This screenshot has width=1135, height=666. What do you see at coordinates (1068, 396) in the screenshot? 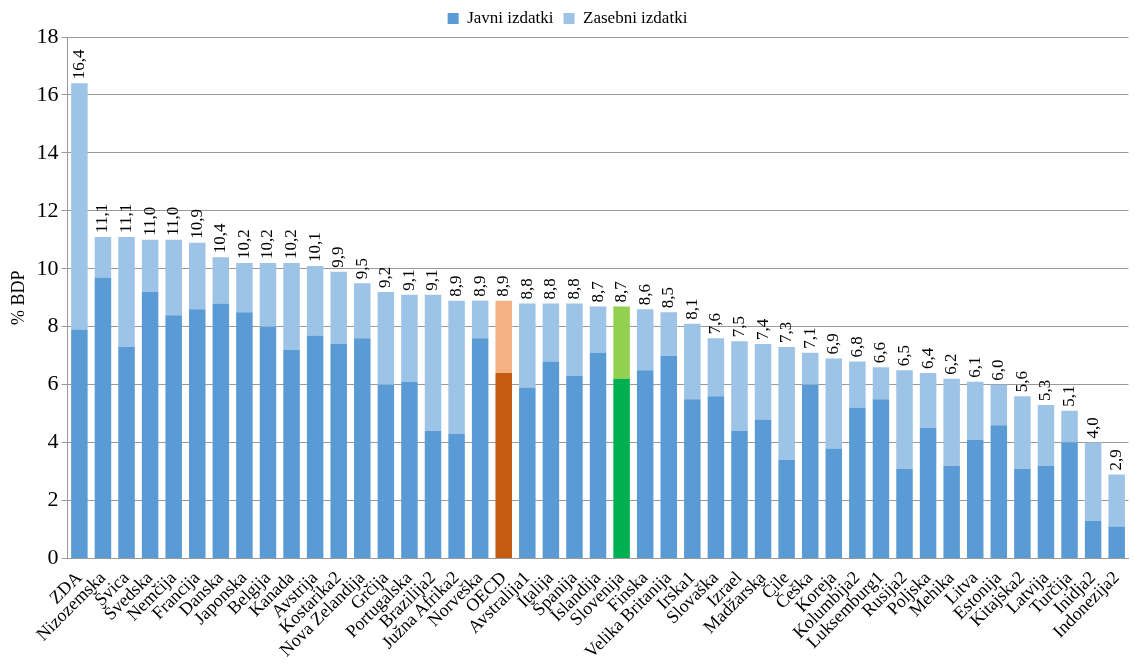
I see `total-label: 5,1` at bounding box center [1068, 396].